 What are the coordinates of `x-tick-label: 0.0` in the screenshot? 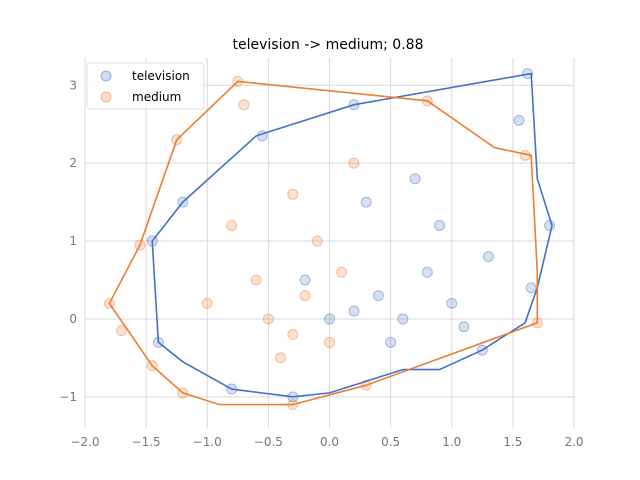 It's located at (329, 442).